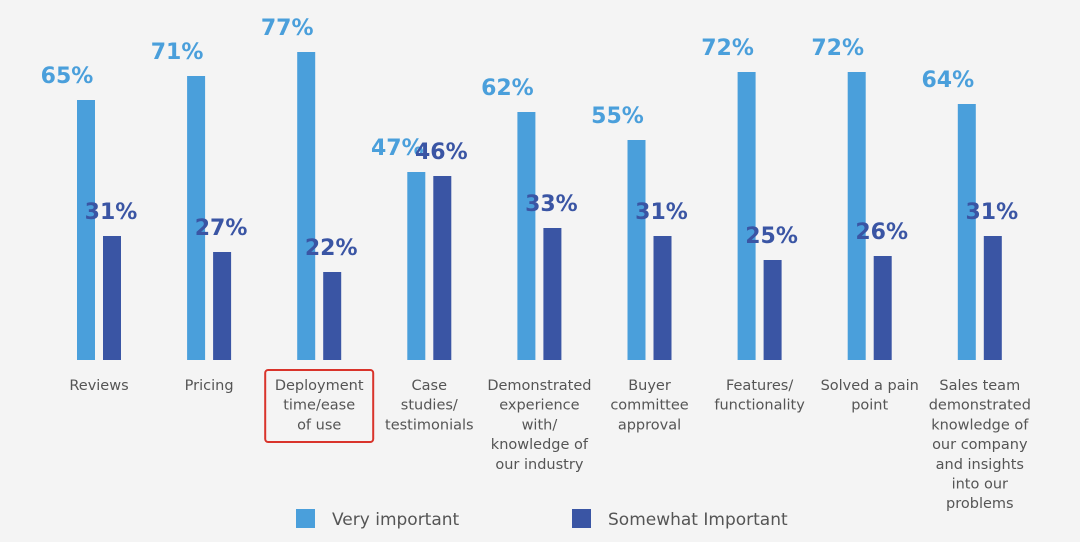 Image resolution: width=1080 pixels, height=542 pixels. I want to click on data-label-somewhat-important: 33%, so click(551, 204).